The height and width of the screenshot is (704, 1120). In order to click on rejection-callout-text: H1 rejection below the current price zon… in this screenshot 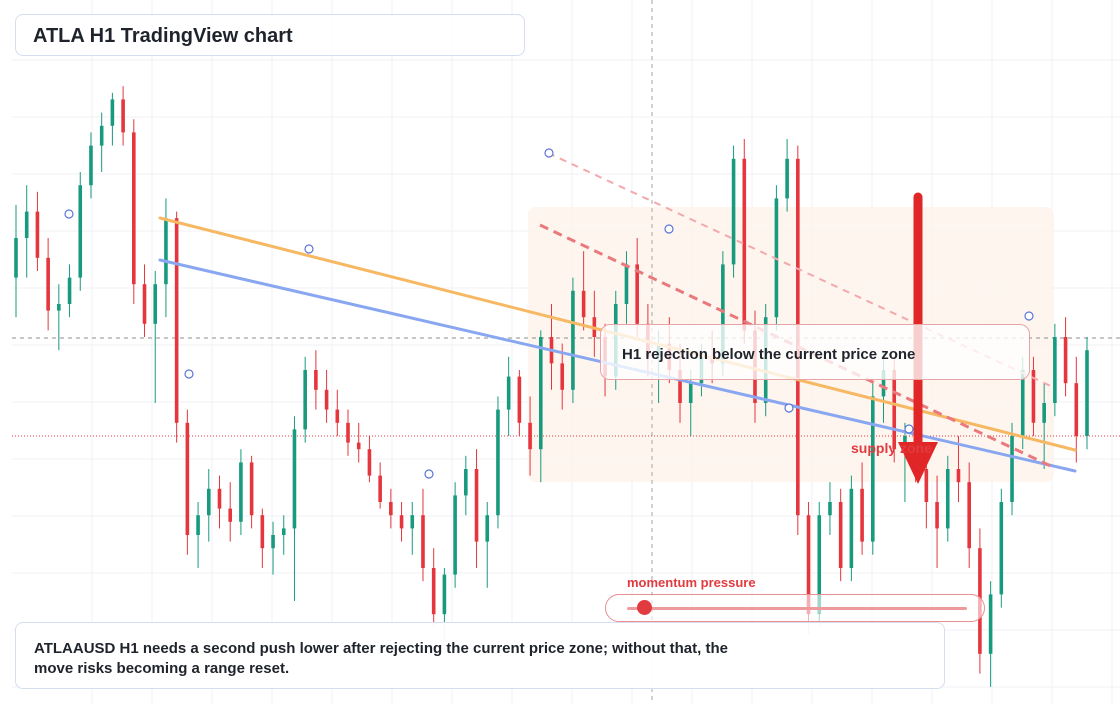, I will do `click(769, 354)`.